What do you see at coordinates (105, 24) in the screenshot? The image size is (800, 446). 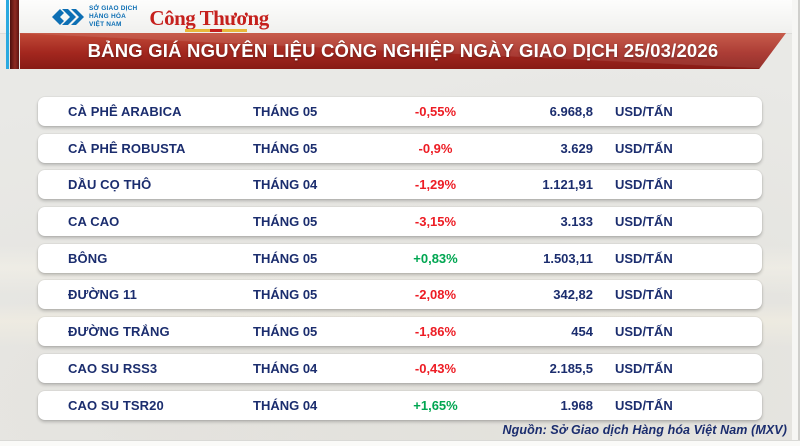 I see `mxv-logo-line3: VIỆT NAM` at bounding box center [105, 24].